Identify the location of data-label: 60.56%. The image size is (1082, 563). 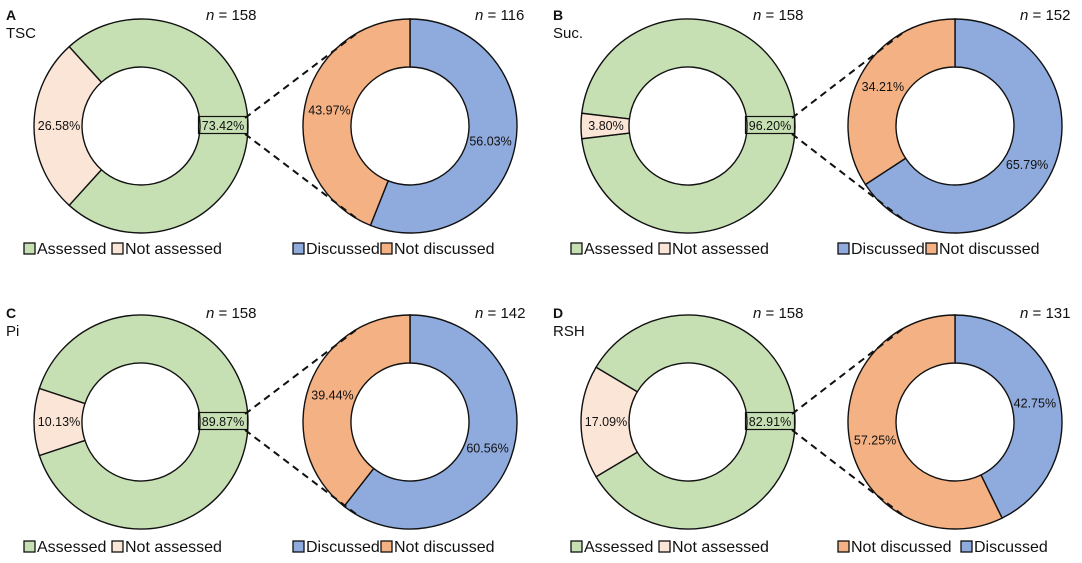
(487, 449).